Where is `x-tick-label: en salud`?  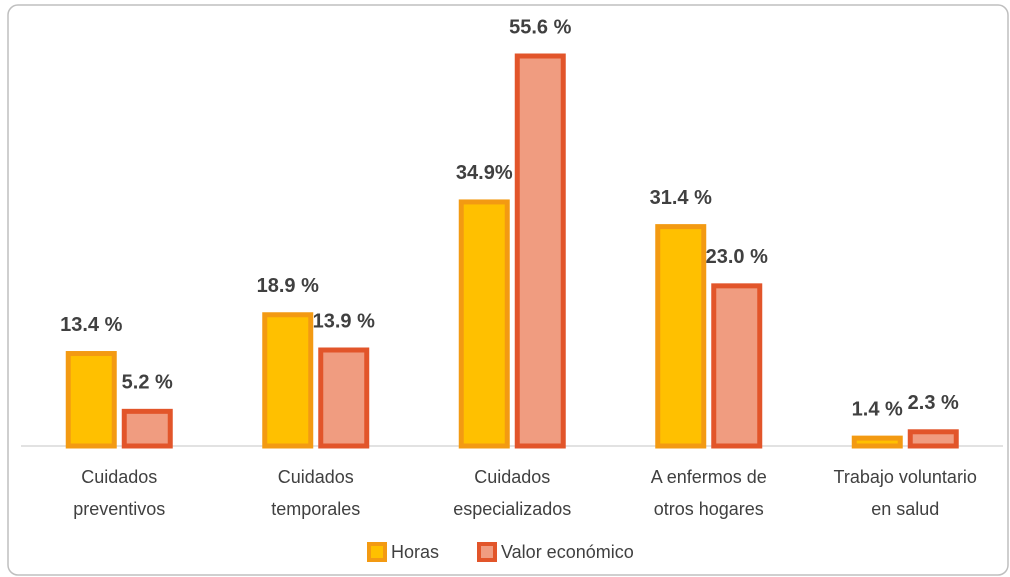
x-tick-label: en salud is located at coordinates (905, 509).